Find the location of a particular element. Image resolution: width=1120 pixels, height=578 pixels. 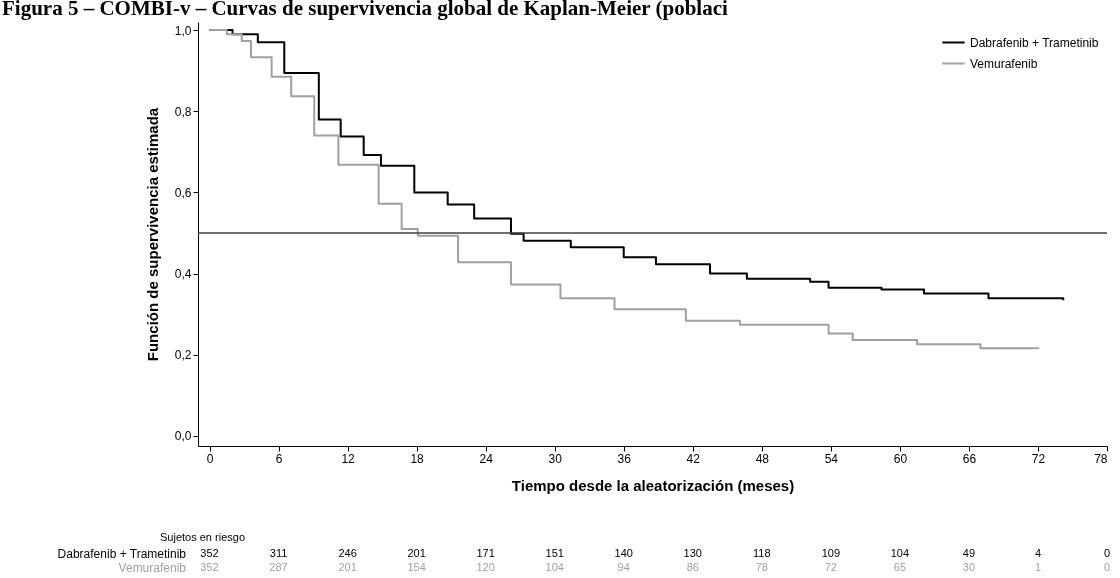

text: 287 is located at coordinates (278, 567).